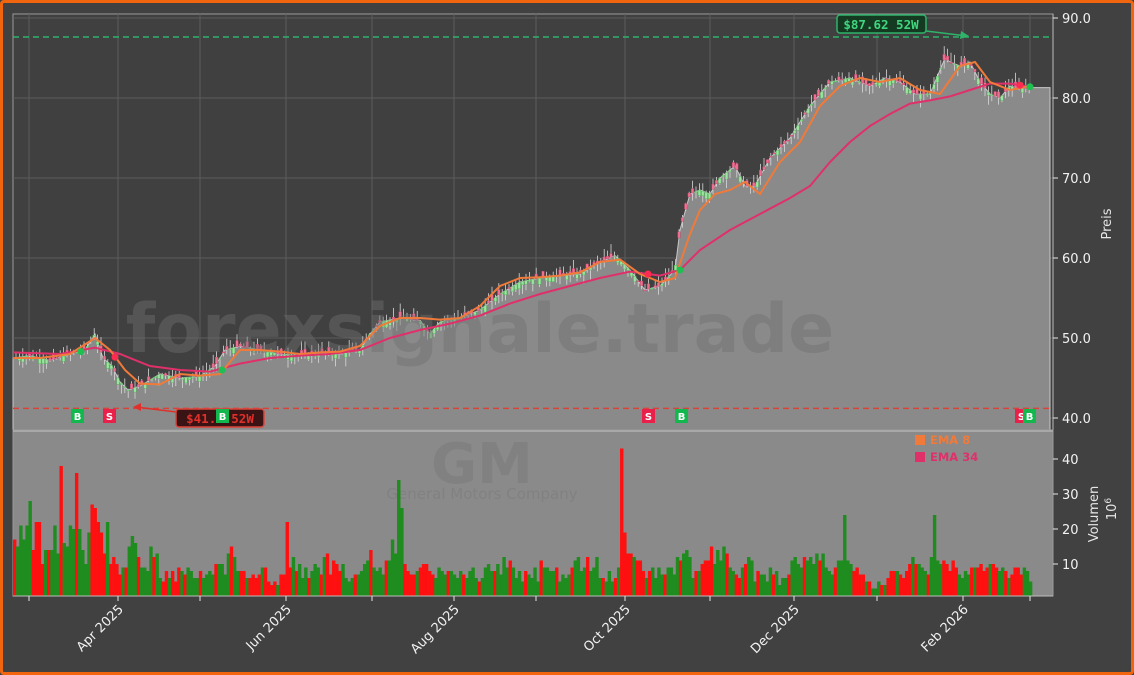  What do you see at coordinates (945, 628) in the screenshot?
I see `x-tick-label: Feb 2026` at bounding box center [945, 628].